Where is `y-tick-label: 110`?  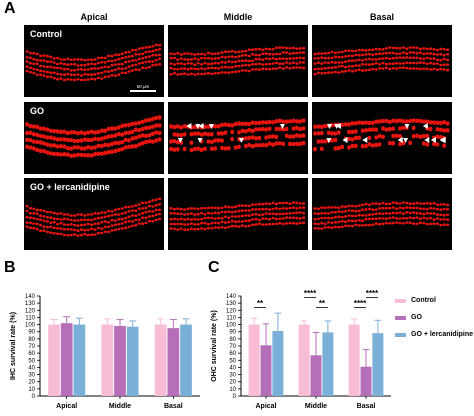
y-tick-label: 110 is located at coordinates (231, 318).